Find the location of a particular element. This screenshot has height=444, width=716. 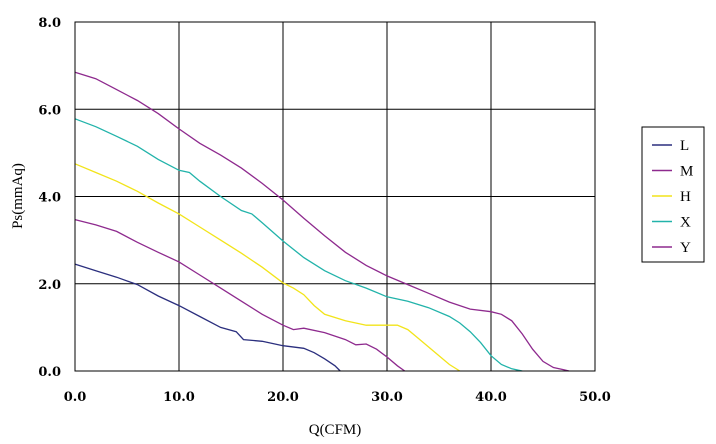

y-tick-label: 8.0 is located at coordinates (49, 23).